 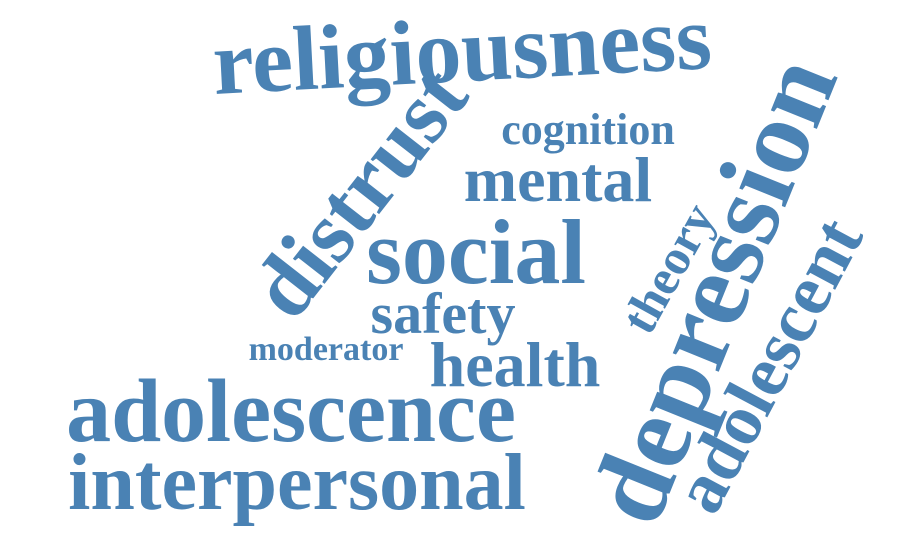 I want to click on word-interpersonal: interpersonal, so click(x=297, y=483).